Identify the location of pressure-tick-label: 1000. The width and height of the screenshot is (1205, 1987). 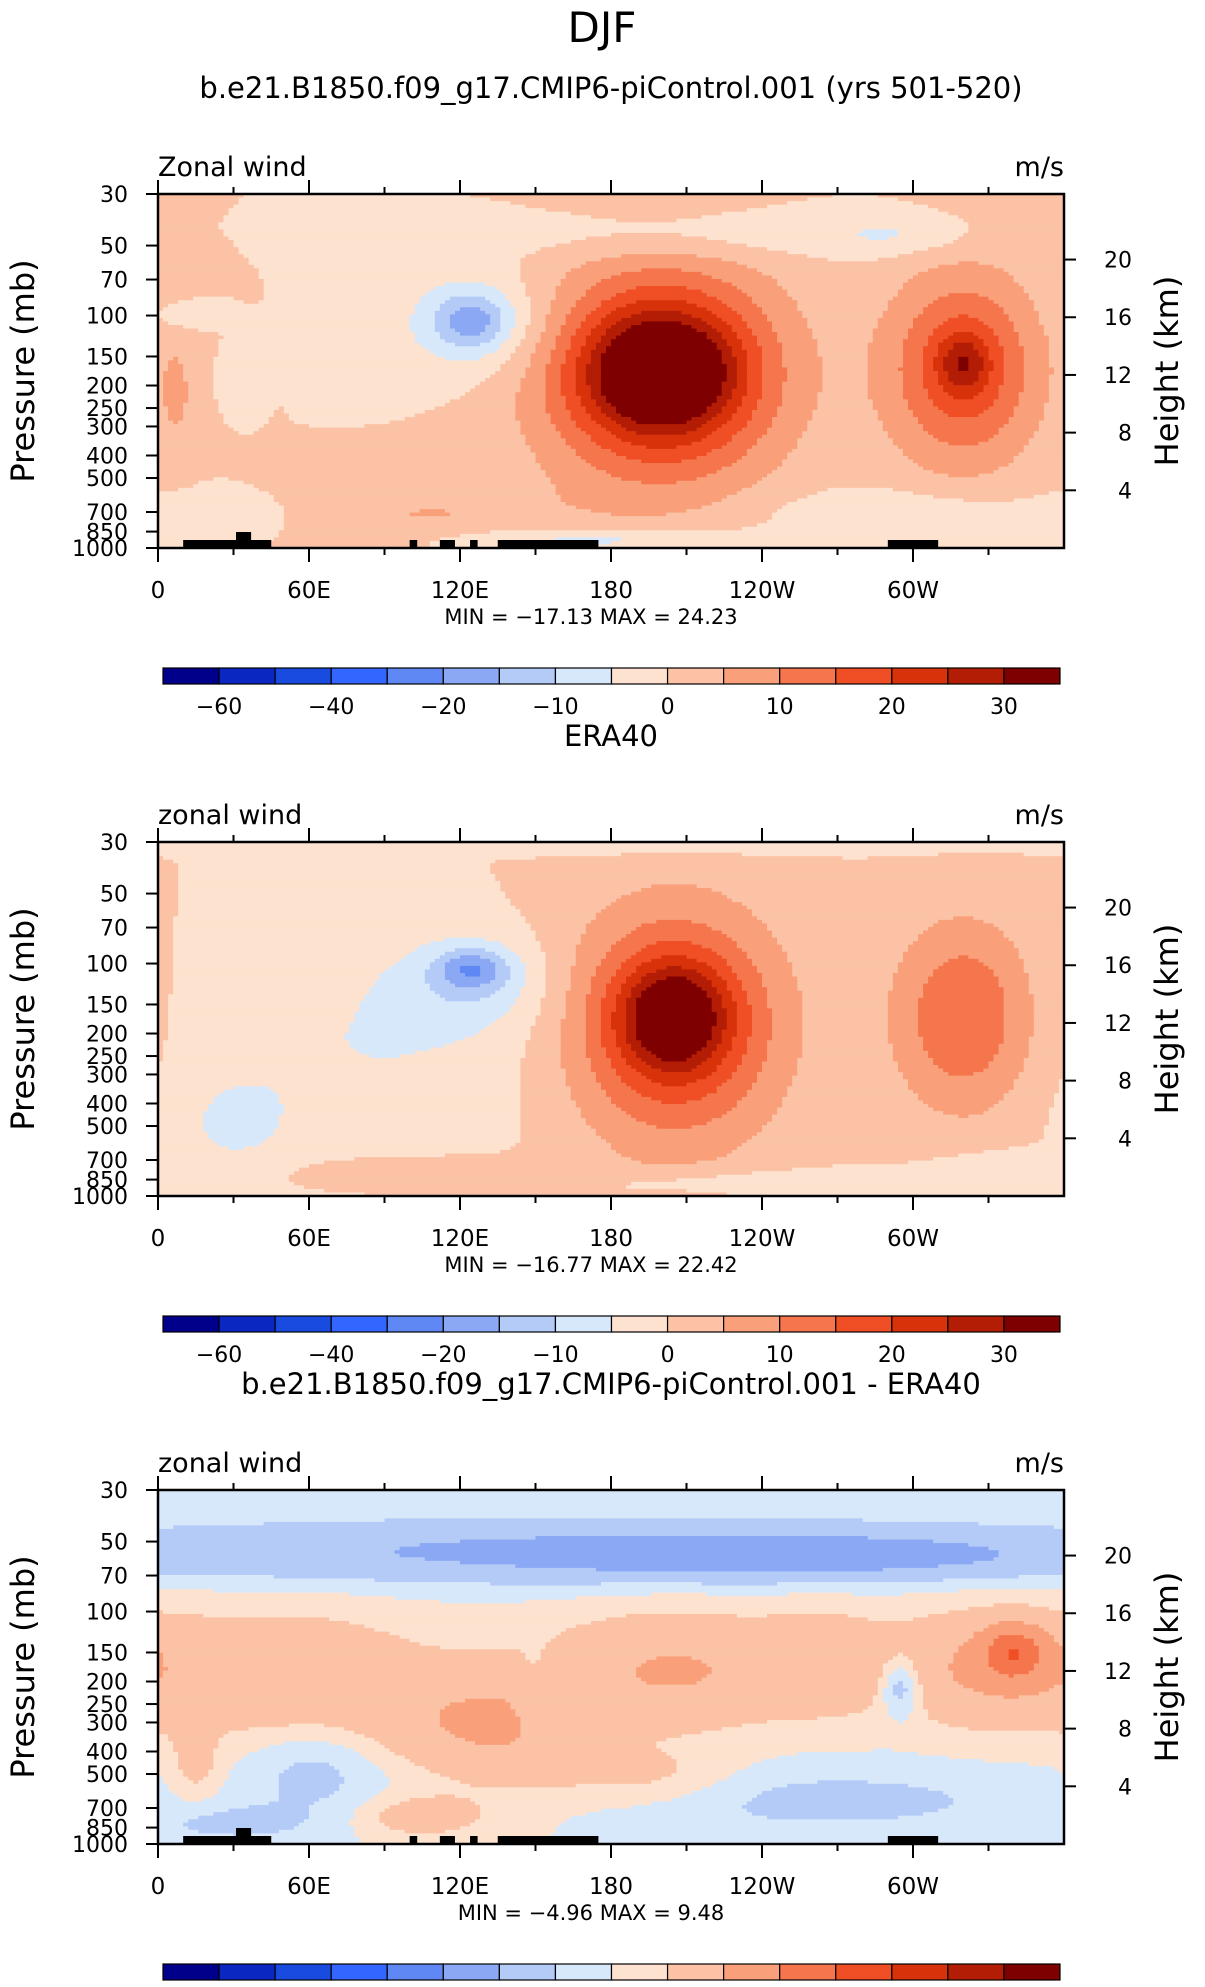
(100, 1845).